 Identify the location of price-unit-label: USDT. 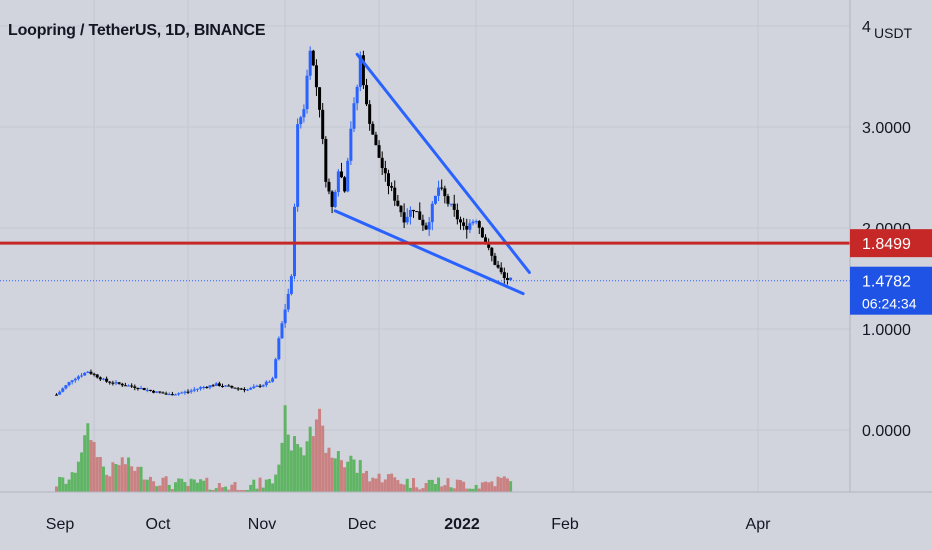
(893, 33).